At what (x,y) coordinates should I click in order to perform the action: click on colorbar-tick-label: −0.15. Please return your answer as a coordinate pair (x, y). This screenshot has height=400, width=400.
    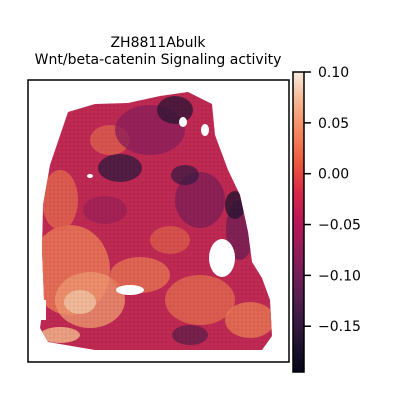
    Looking at the image, I should click on (339, 327).